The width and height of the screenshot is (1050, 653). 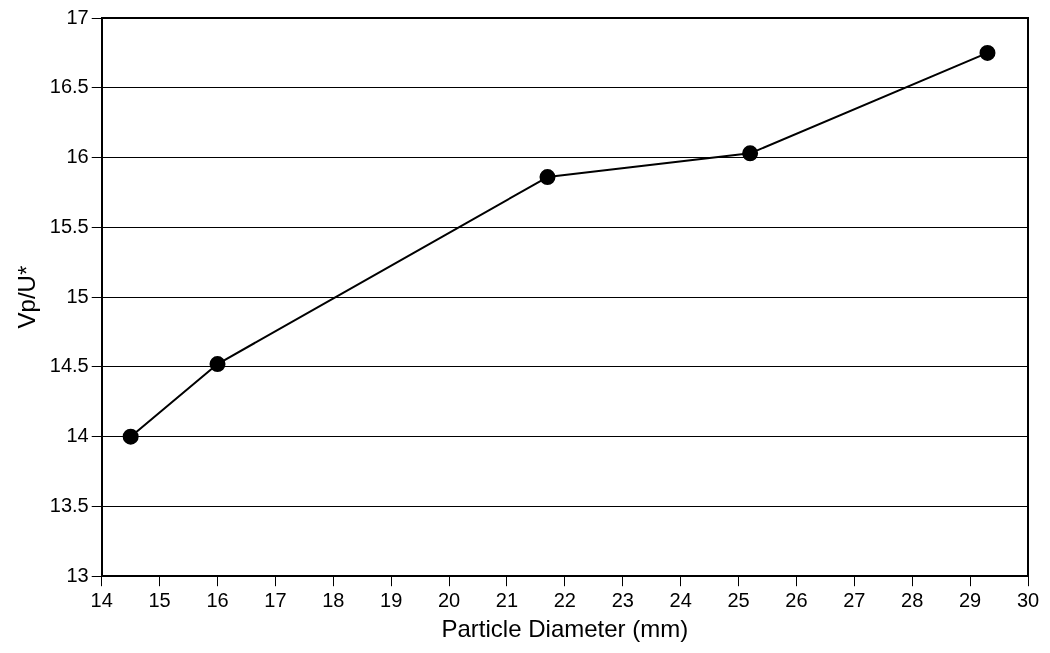 What do you see at coordinates (77, 16) in the screenshot?
I see `y-tick-label: 17` at bounding box center [77, 16].